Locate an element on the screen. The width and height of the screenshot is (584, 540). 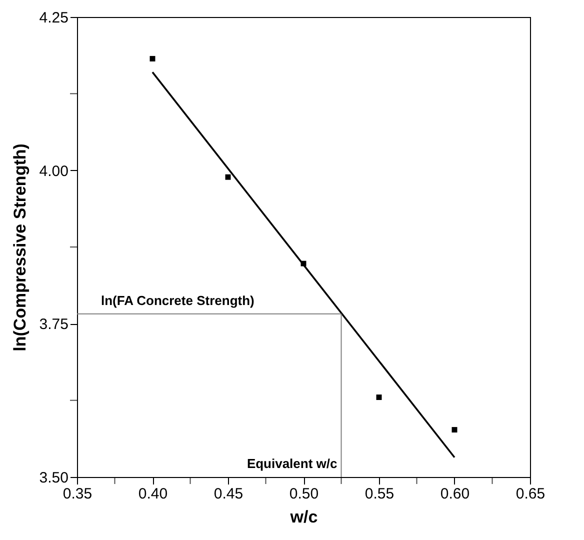
x-tick-label: 0.40 is located at coordinates (153, 494).